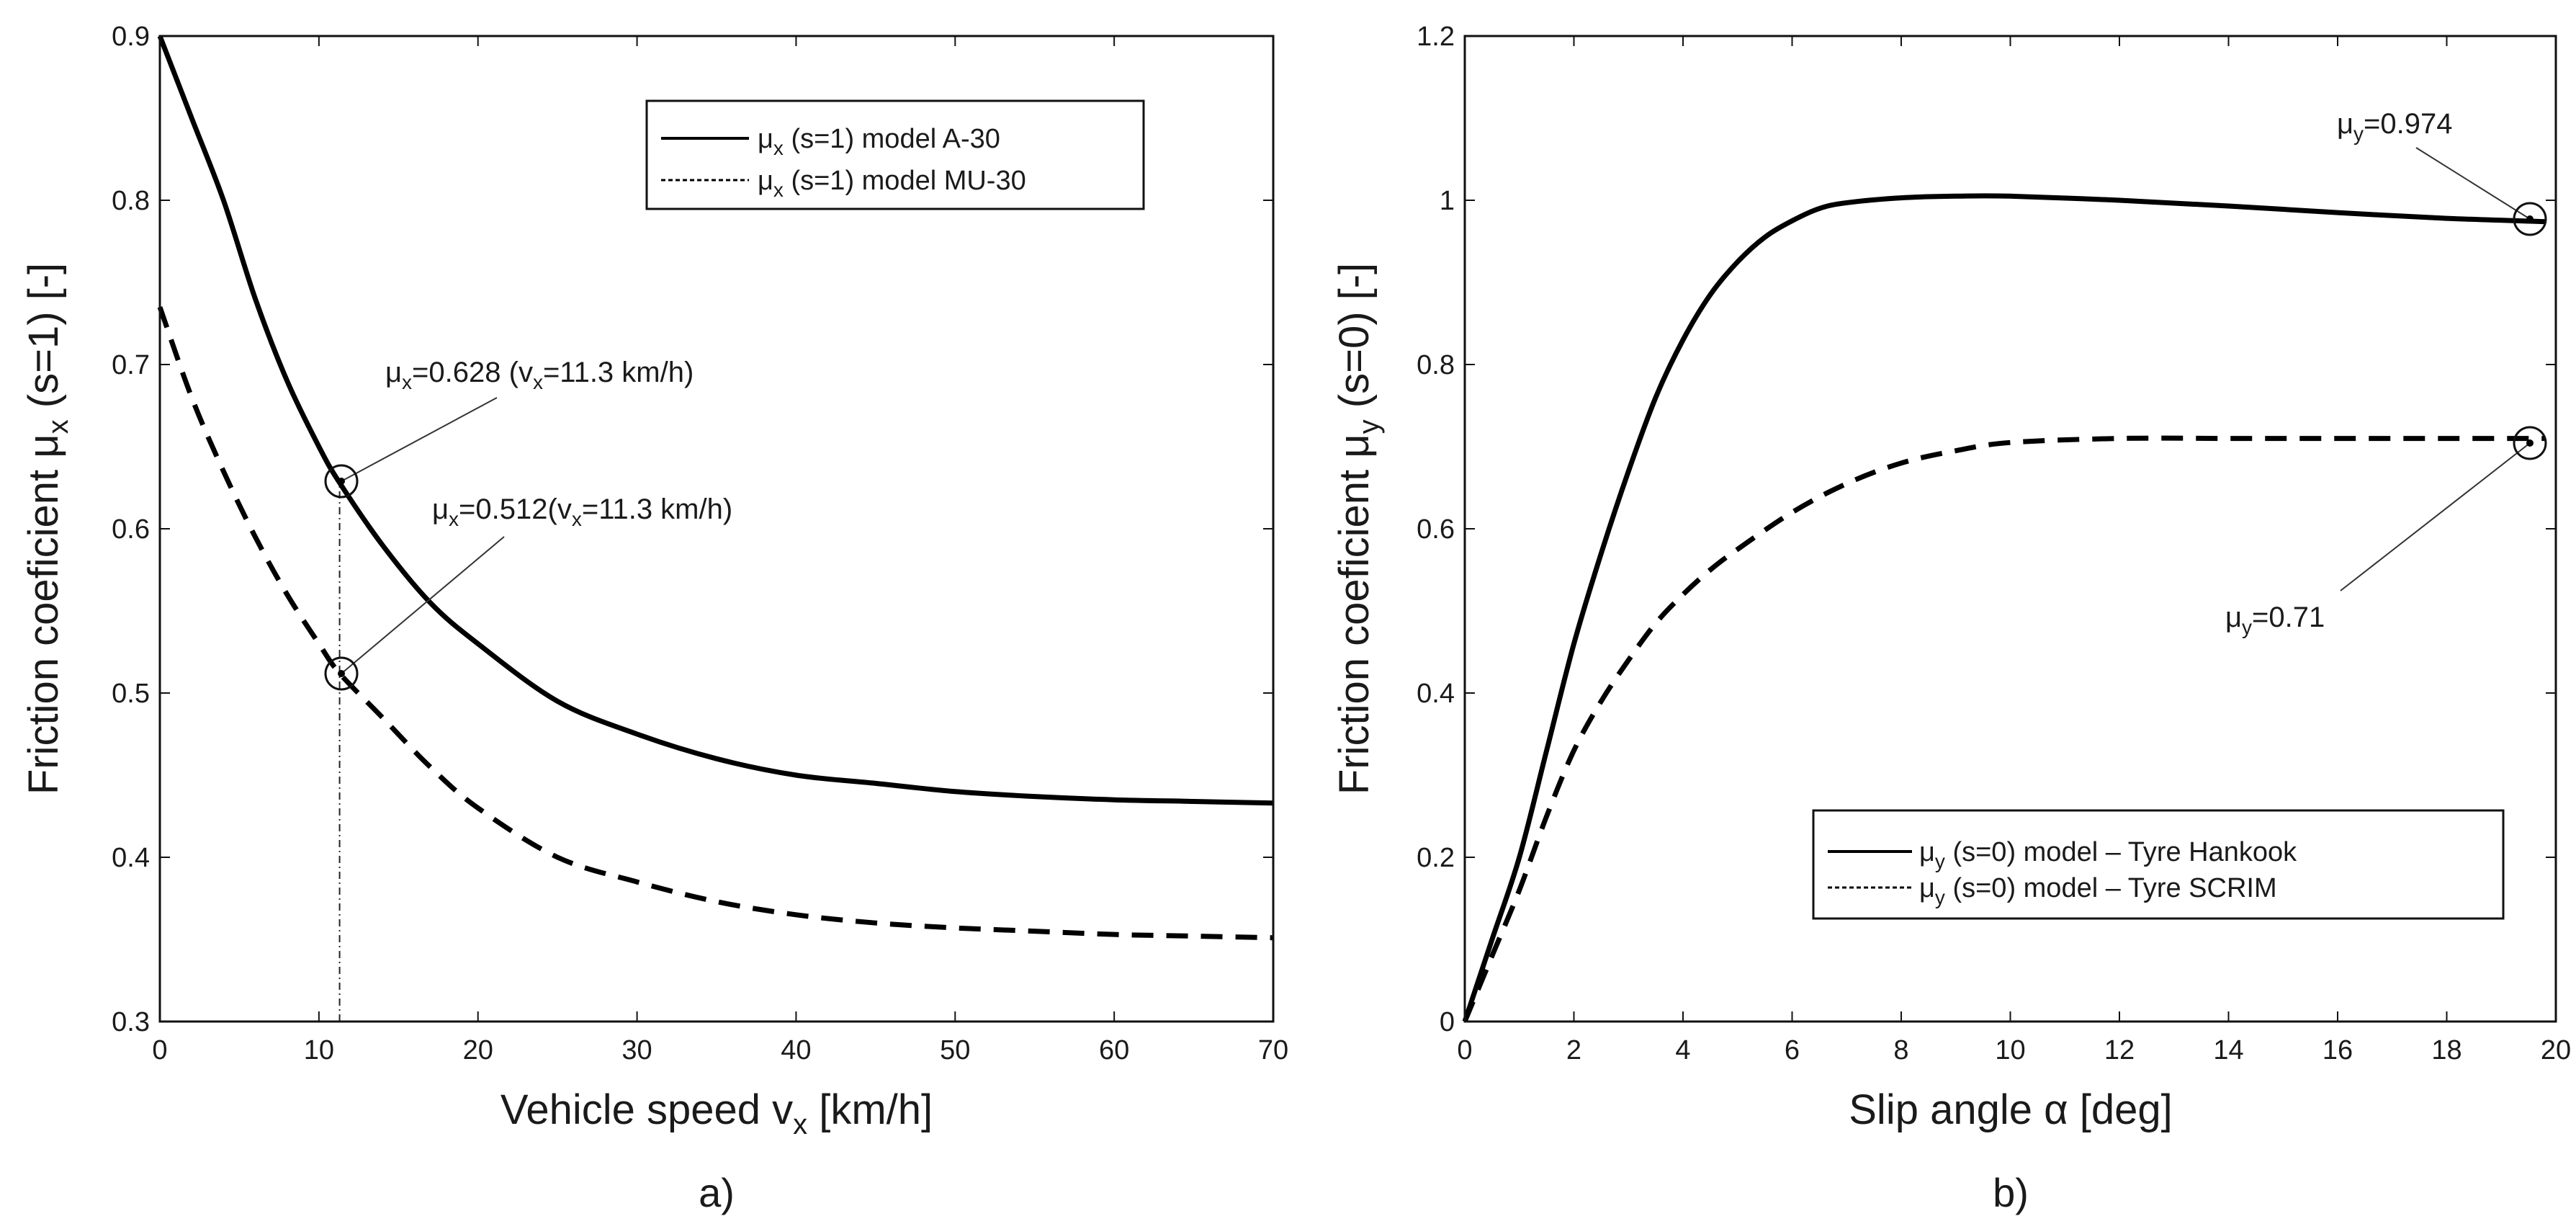 The height and width of the screenshot is (1229, 2576). I want to click on chart-a-annotation-2: μx=0.512(vx=11.3 km/h), so click(582, 511).